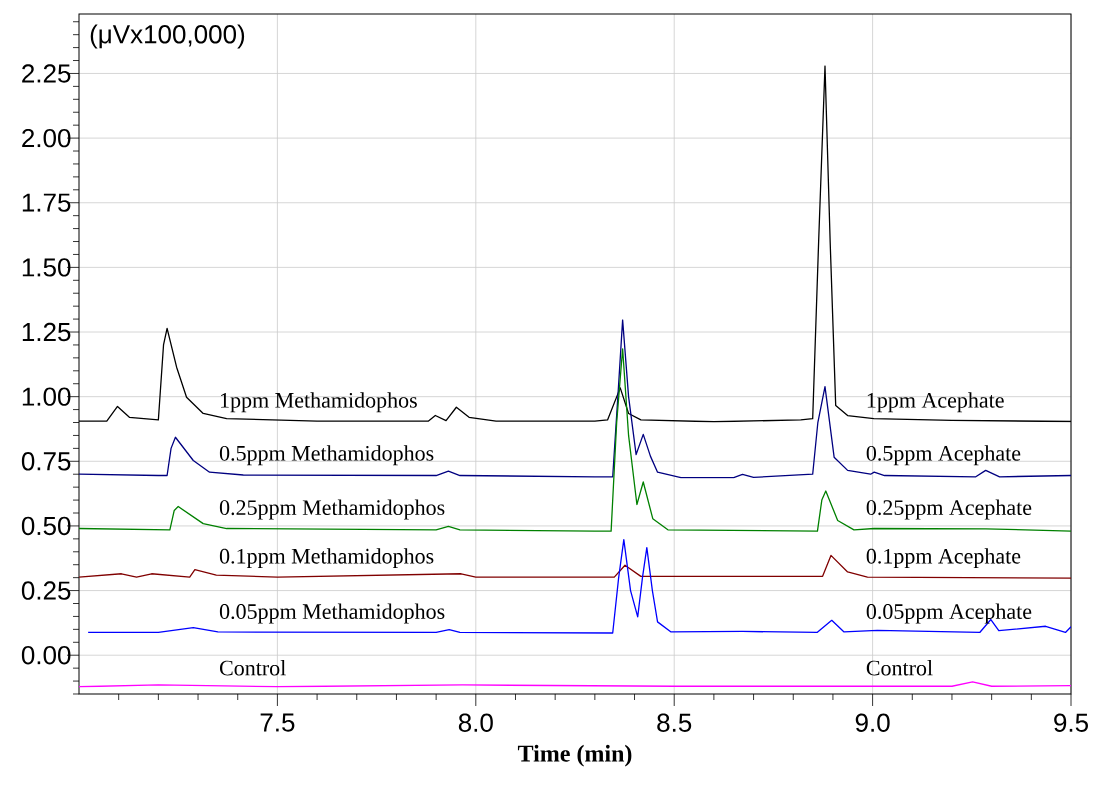 This screenshot has height=798, width=1099. I want to click on y-tick-label: 1.75, so click(46, 202).